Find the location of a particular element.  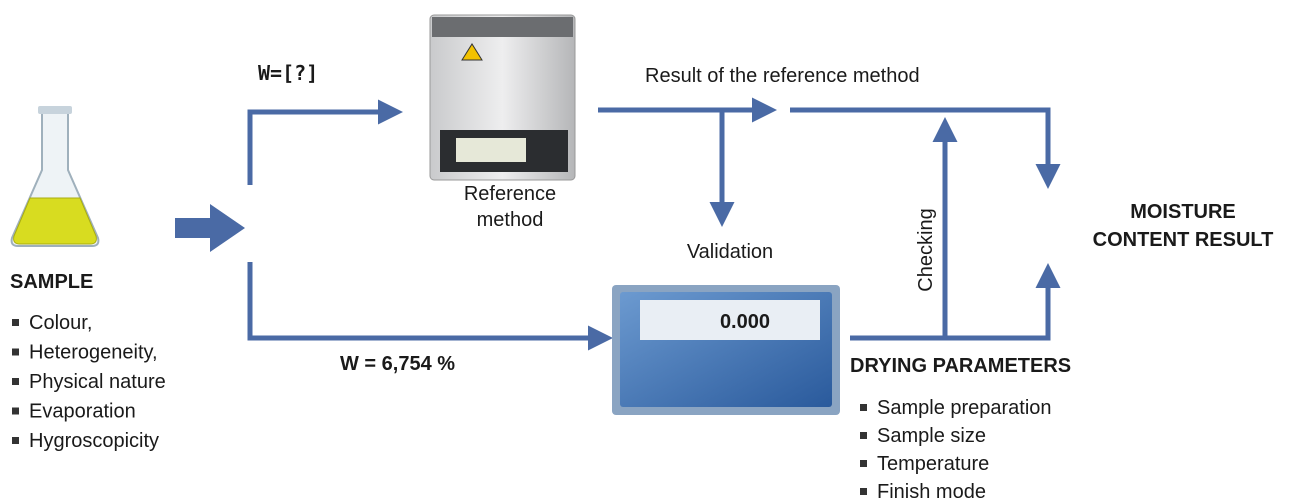

input-arrow is located at coordinates (210, 228).